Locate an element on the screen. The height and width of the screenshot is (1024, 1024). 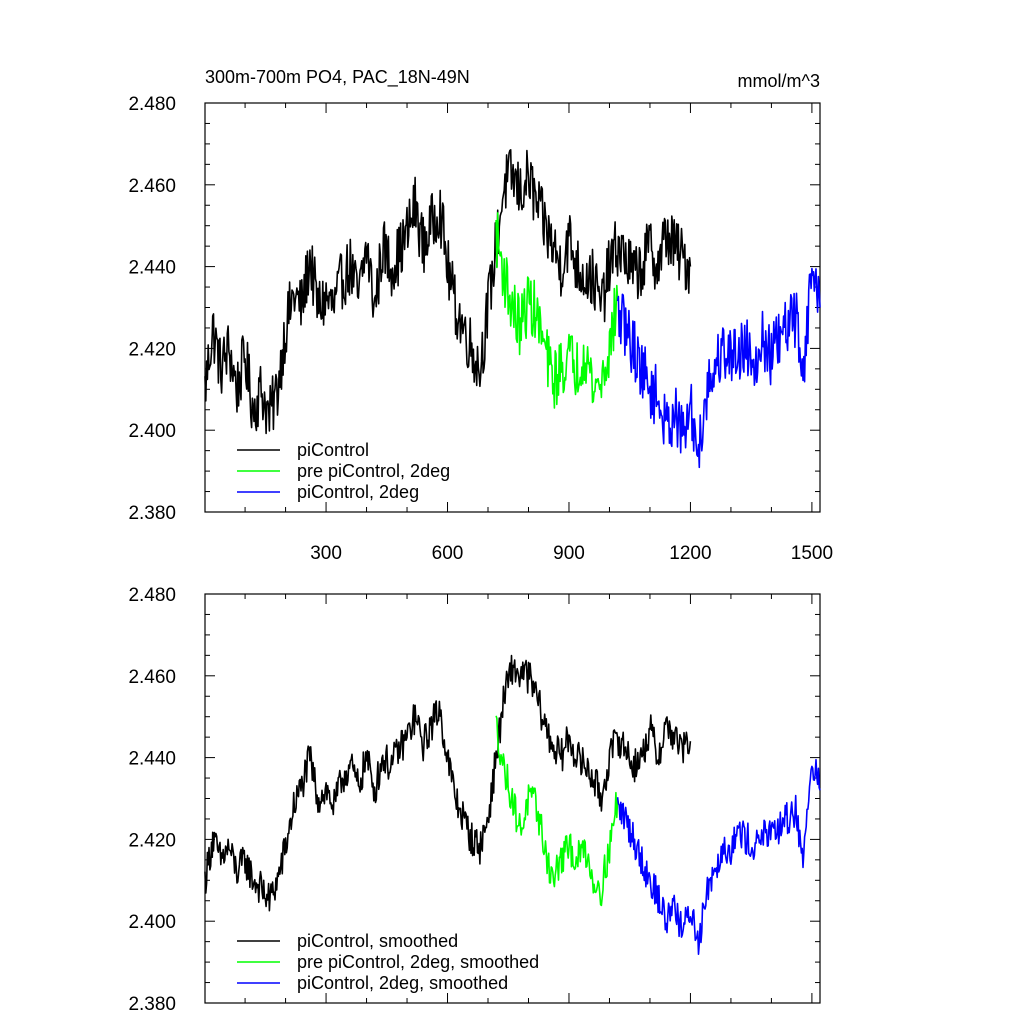
legend-label: piControl, smoothed is located at coordinates (377, 941).